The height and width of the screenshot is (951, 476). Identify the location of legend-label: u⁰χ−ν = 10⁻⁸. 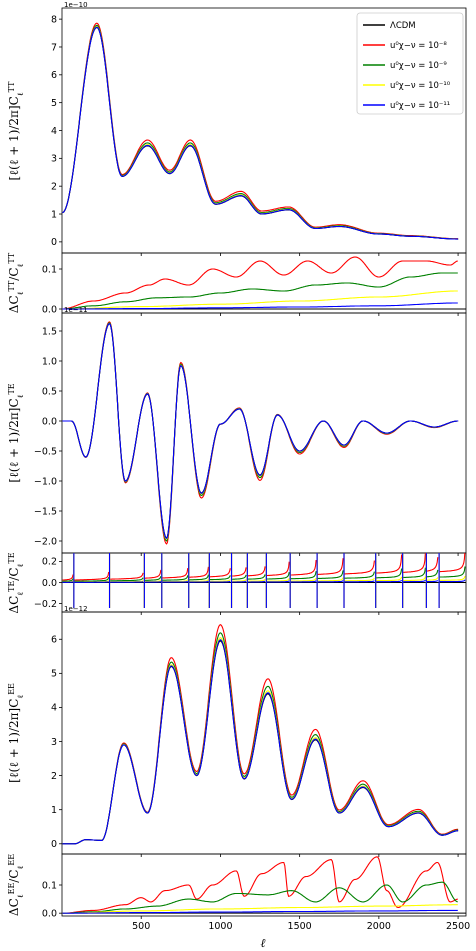
(418, 46).